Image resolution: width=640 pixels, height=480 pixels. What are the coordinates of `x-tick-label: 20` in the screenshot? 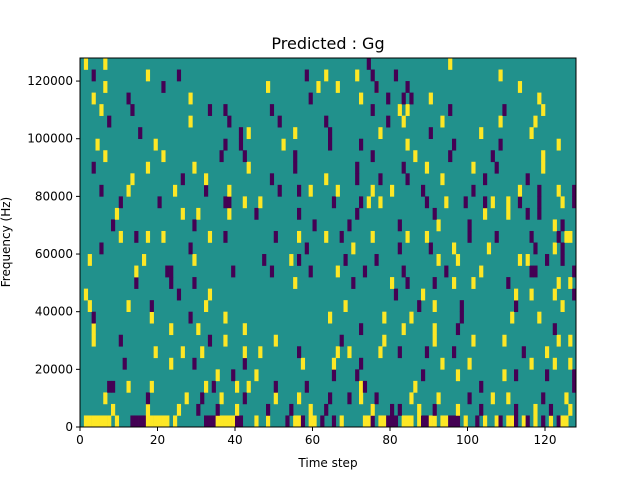 It's located at (157, 440).